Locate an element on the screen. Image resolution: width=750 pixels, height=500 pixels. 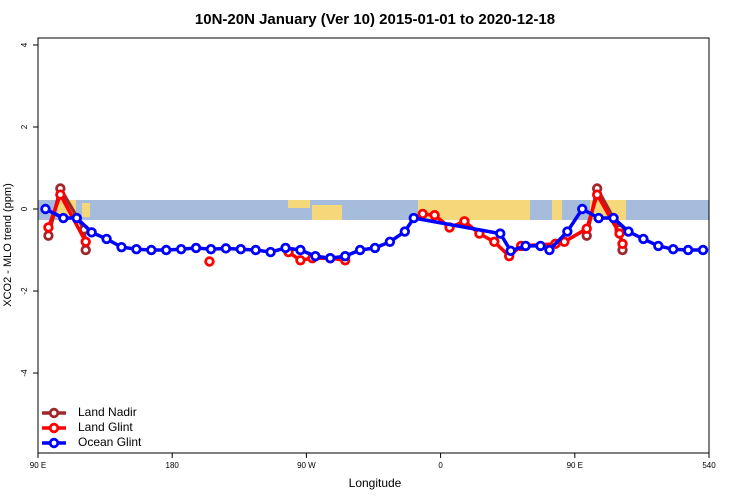
x-tick-label: 540 is located at coordinates (709, 465).